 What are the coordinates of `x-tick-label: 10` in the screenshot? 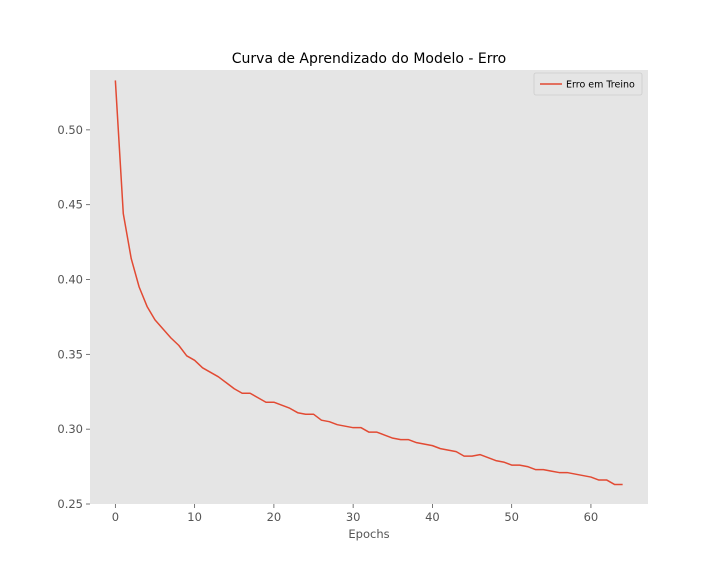 It's located at (194, 517).